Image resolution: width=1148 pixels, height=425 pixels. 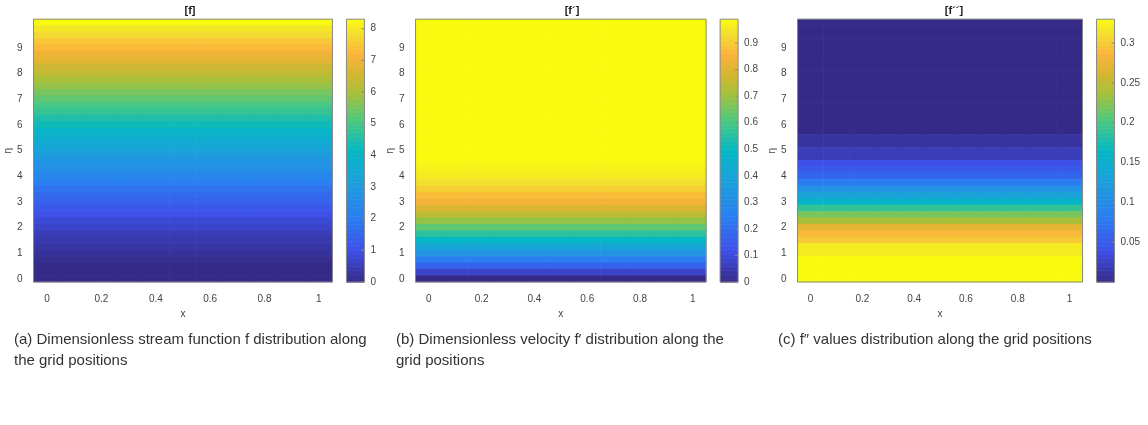 I want to click on color-bar-label: 0.8, so click(x=751, y=69).